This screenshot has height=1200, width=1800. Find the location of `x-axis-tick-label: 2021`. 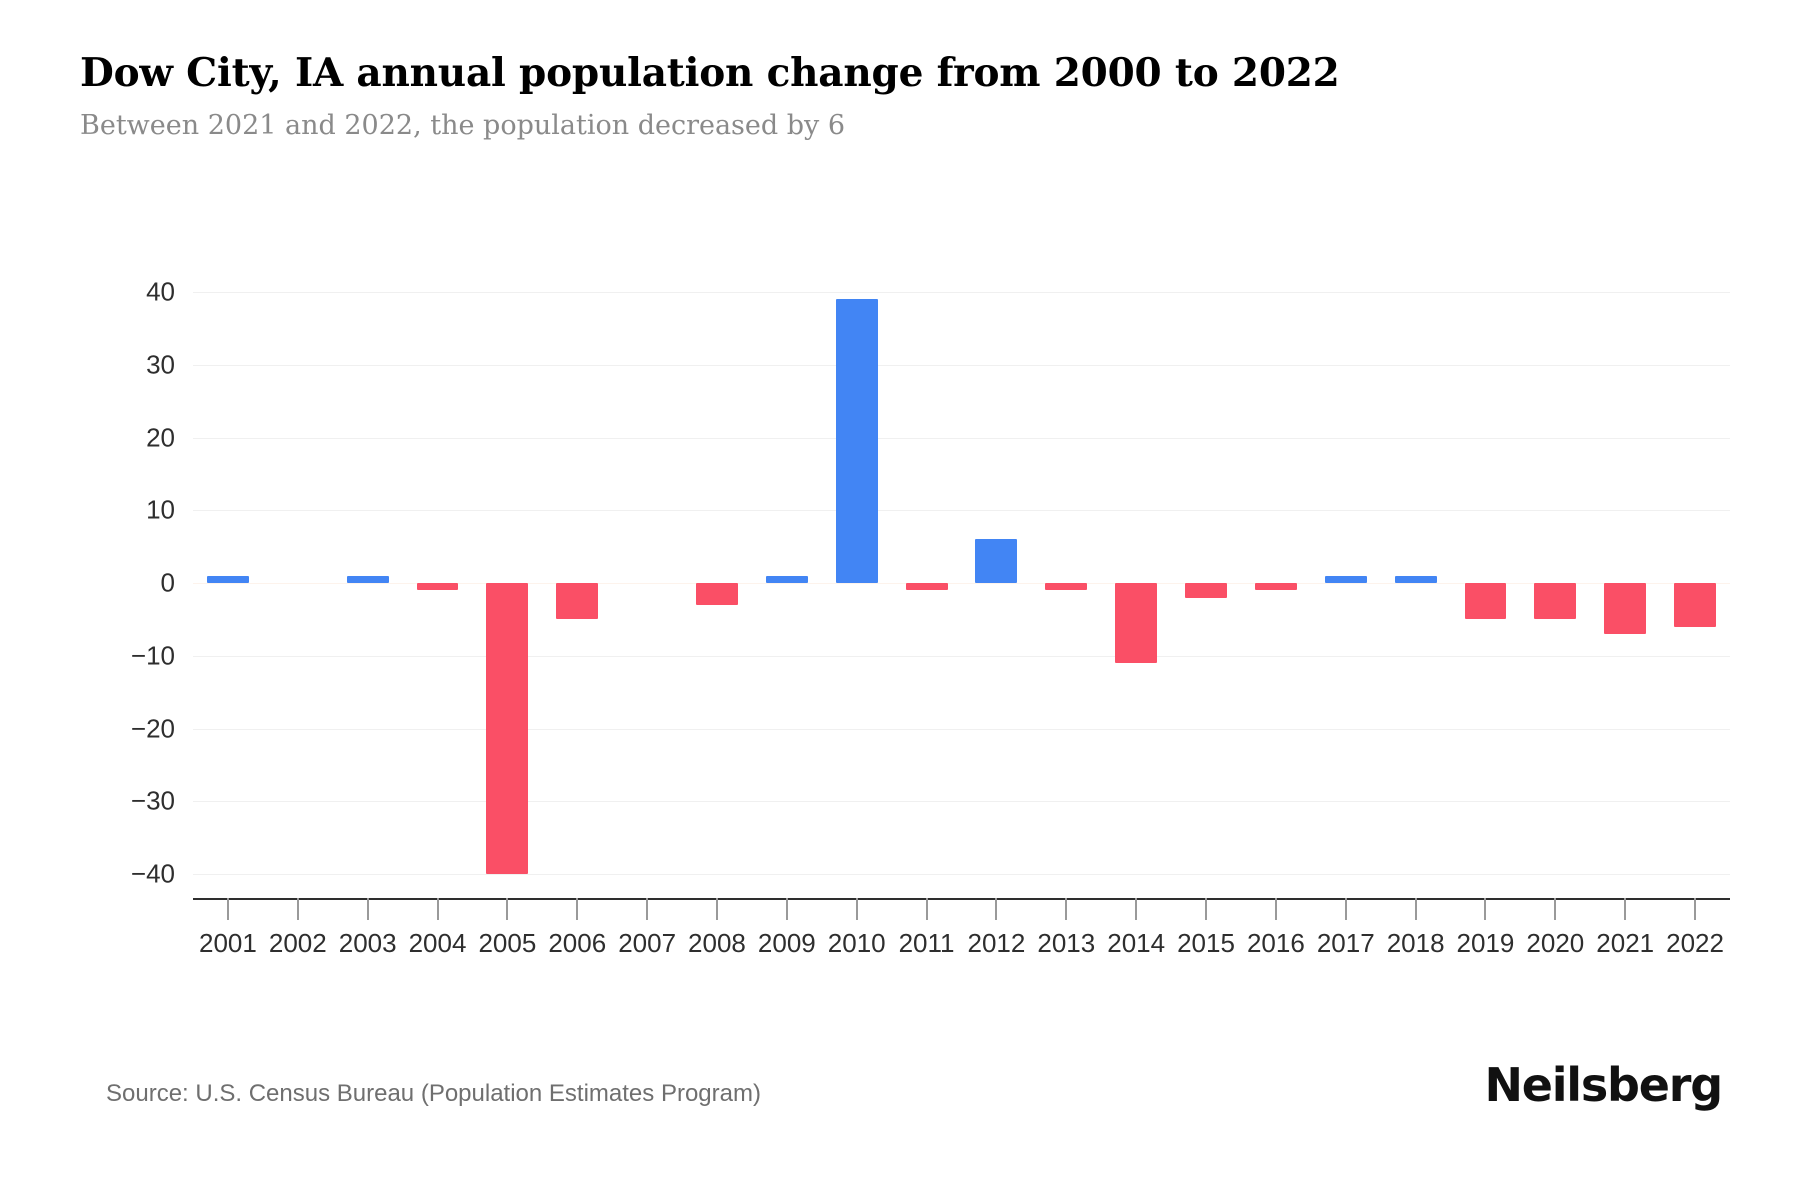

x-axis-tick-label: 2021 is located at coordinates (1625, 943).